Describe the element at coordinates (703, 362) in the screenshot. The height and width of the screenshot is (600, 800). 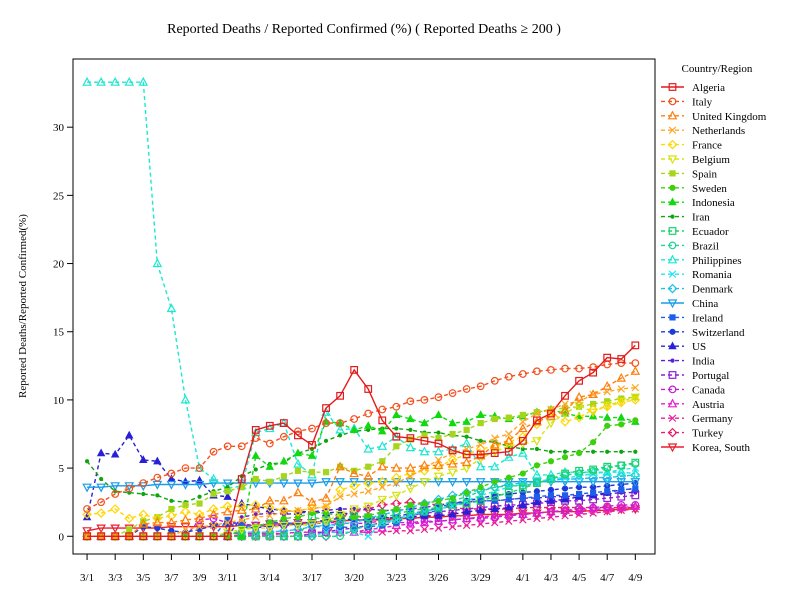
I see `legend-label: India` at that location.